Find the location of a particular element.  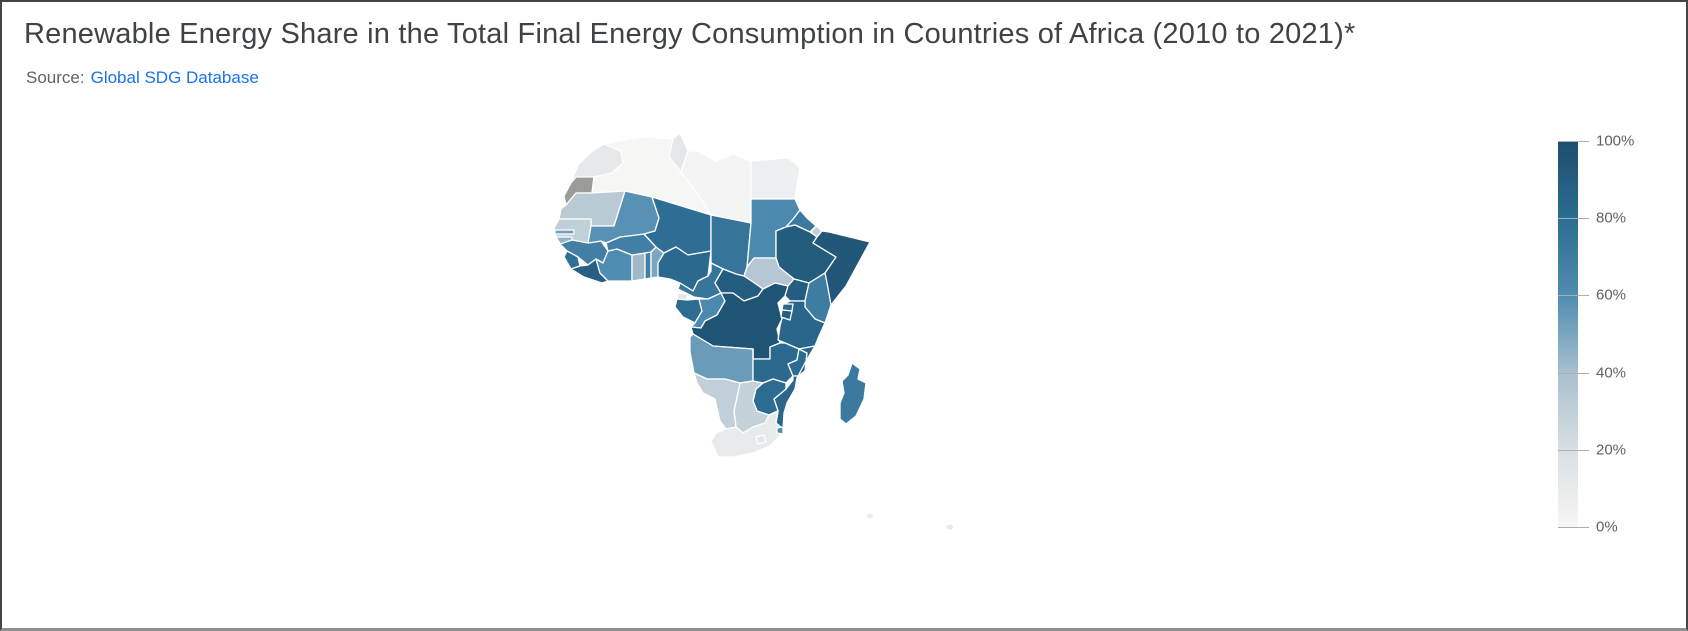

legend-tick-label: 80% is located at coordinates (1611, 218).